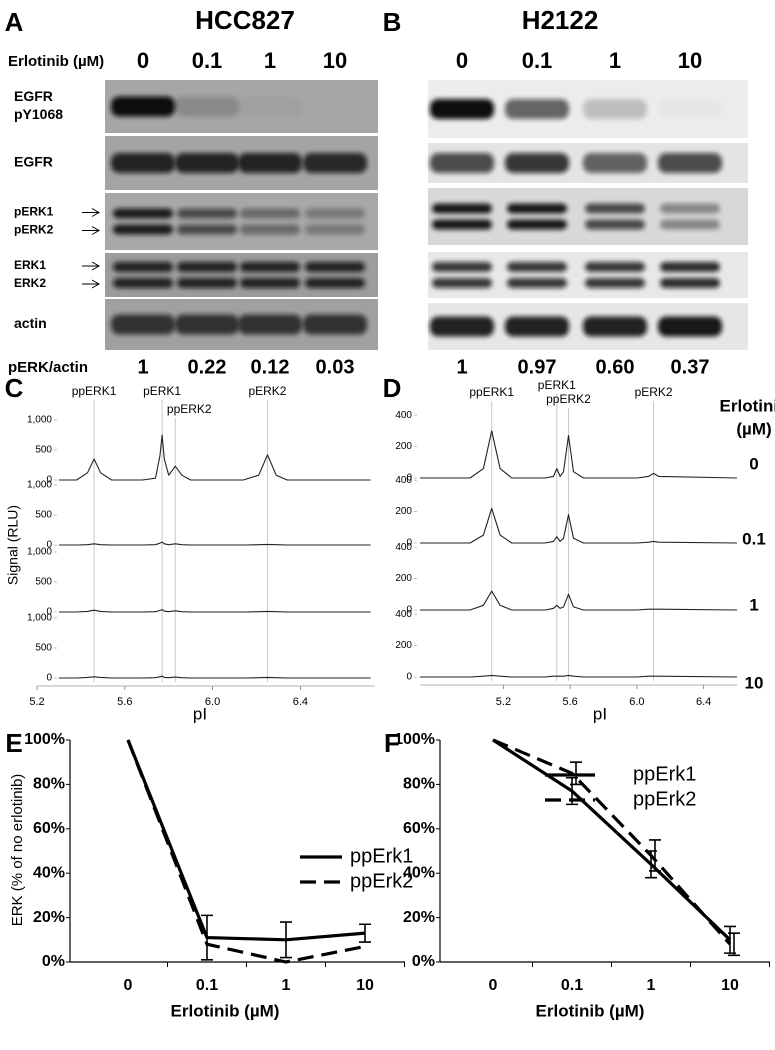  Describe the element at coordinates (654, 392) in the screenshot. I see `peak-label: pERK2` at that location.